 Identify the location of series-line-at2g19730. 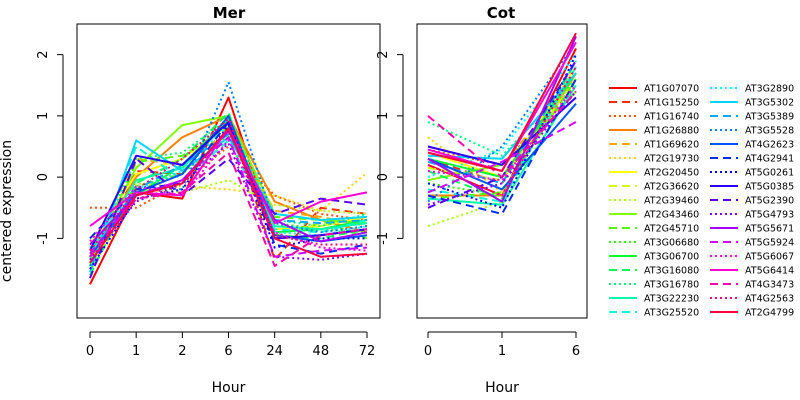
(228, 221).